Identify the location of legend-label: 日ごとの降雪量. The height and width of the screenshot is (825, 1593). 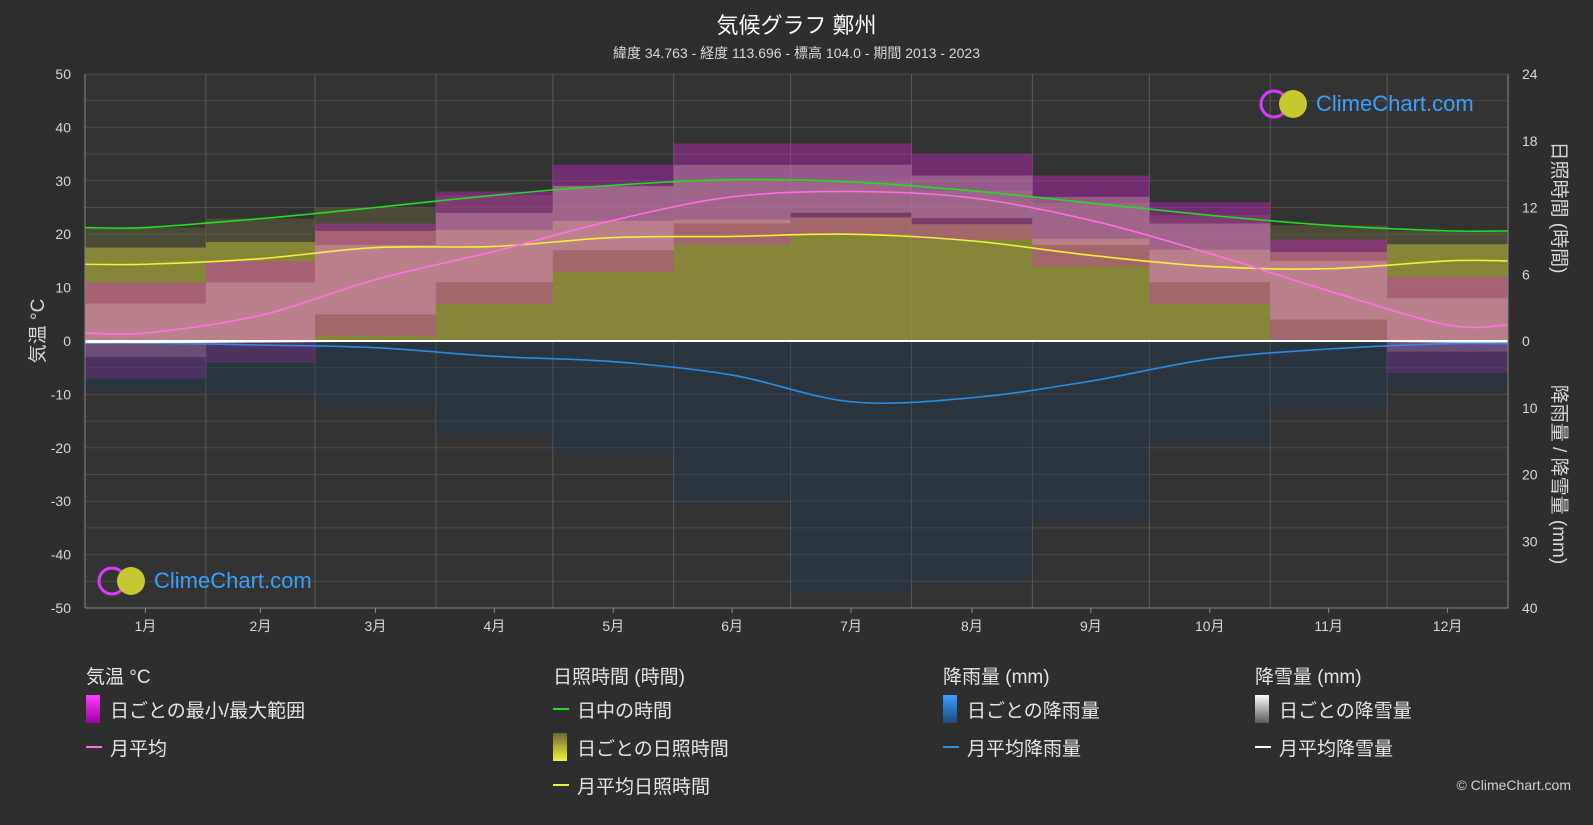
(1345, 711).